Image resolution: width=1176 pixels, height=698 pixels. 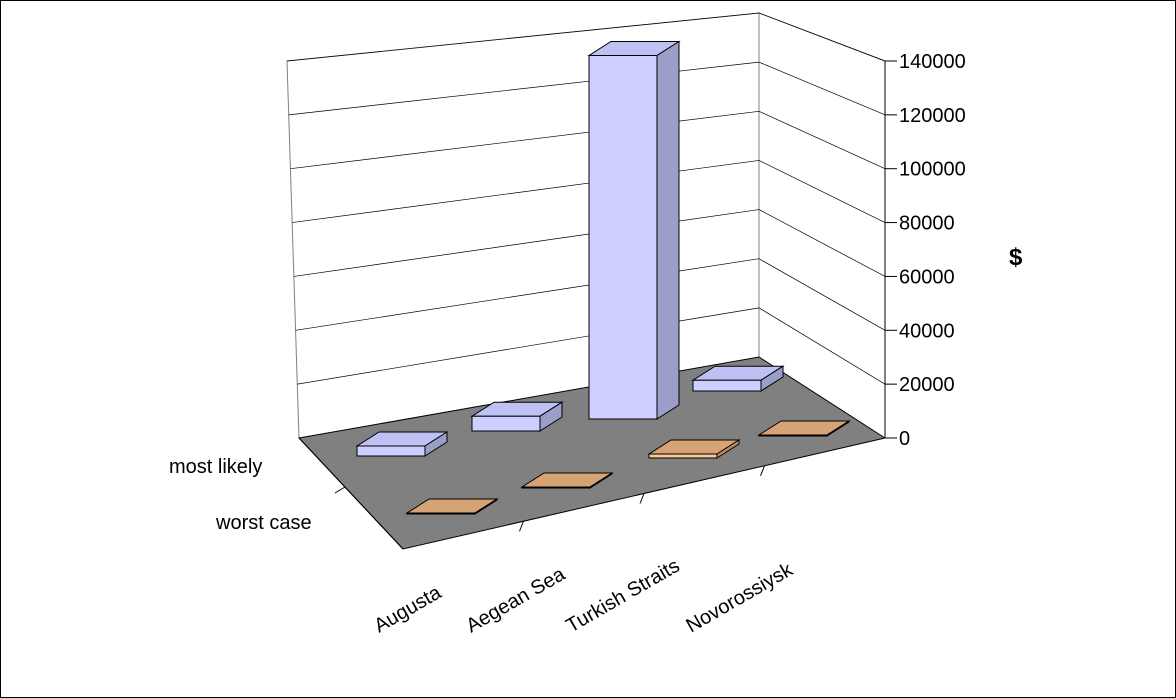 What do you see at coordinates (1016, 257) in the screenshot?
I see `y-axis-title: $` at bounding box center [1016, 257].